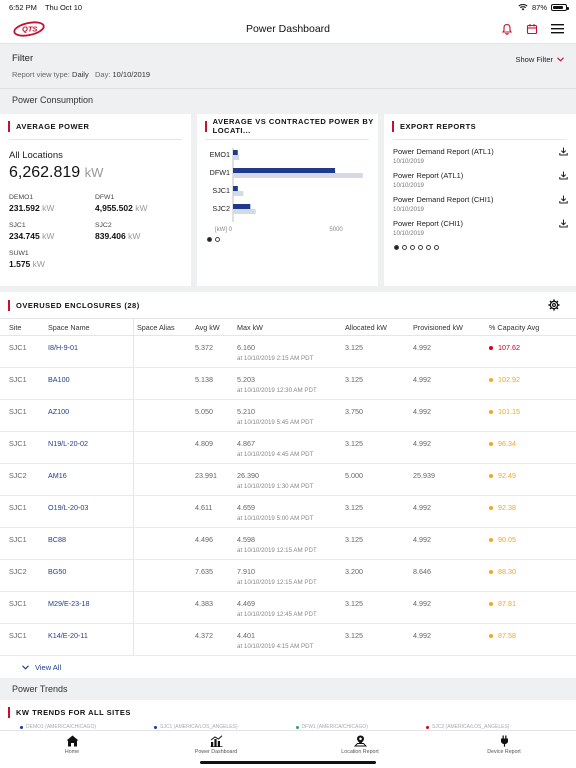  Describe the element at coordinates (504, 749) in the screenshot. I see `tab-device-report: Device Report` at that location.